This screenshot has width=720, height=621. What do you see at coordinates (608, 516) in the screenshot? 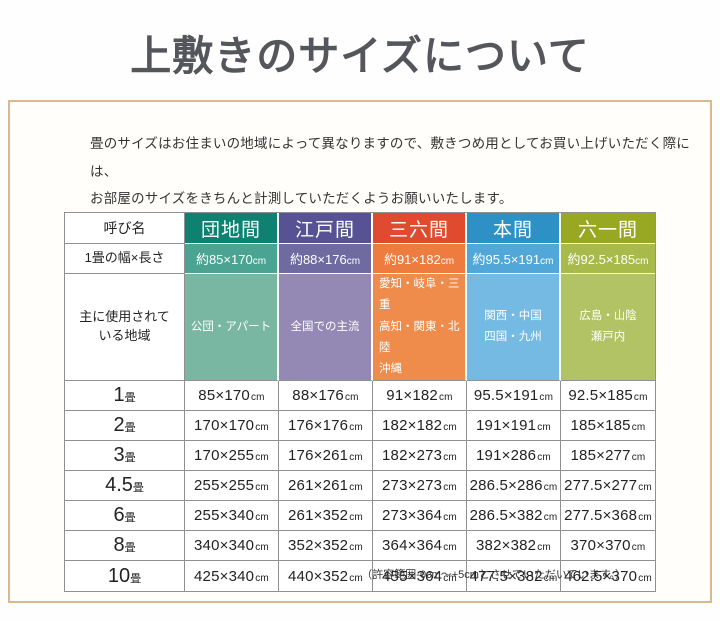
I see `size-value-cell-5-5: 277.5×368cm` at bounding box center [608, 516].